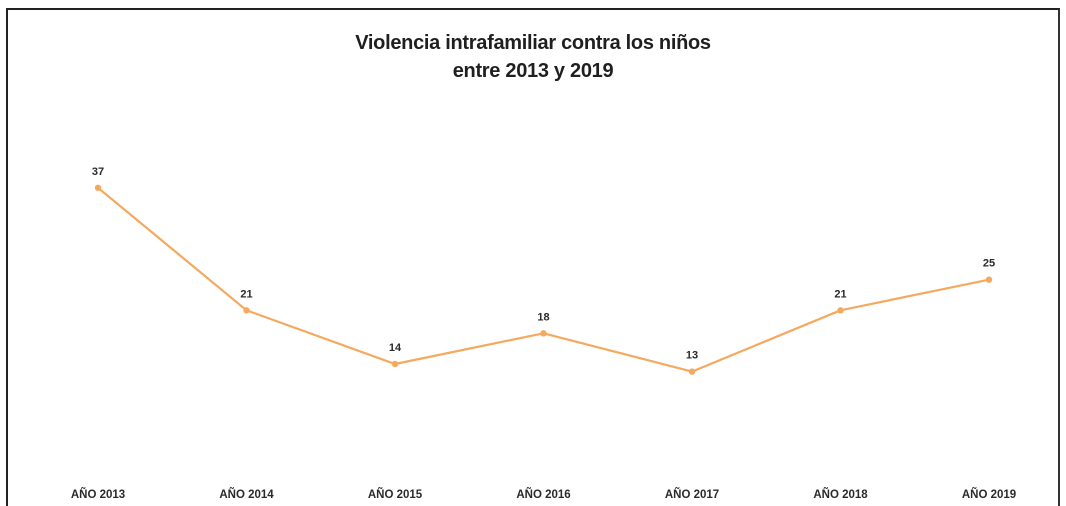  What do you see at coordinates (692, 356) in the screenshot?
I see `data-label: 13` at bounding box center [692, 356].